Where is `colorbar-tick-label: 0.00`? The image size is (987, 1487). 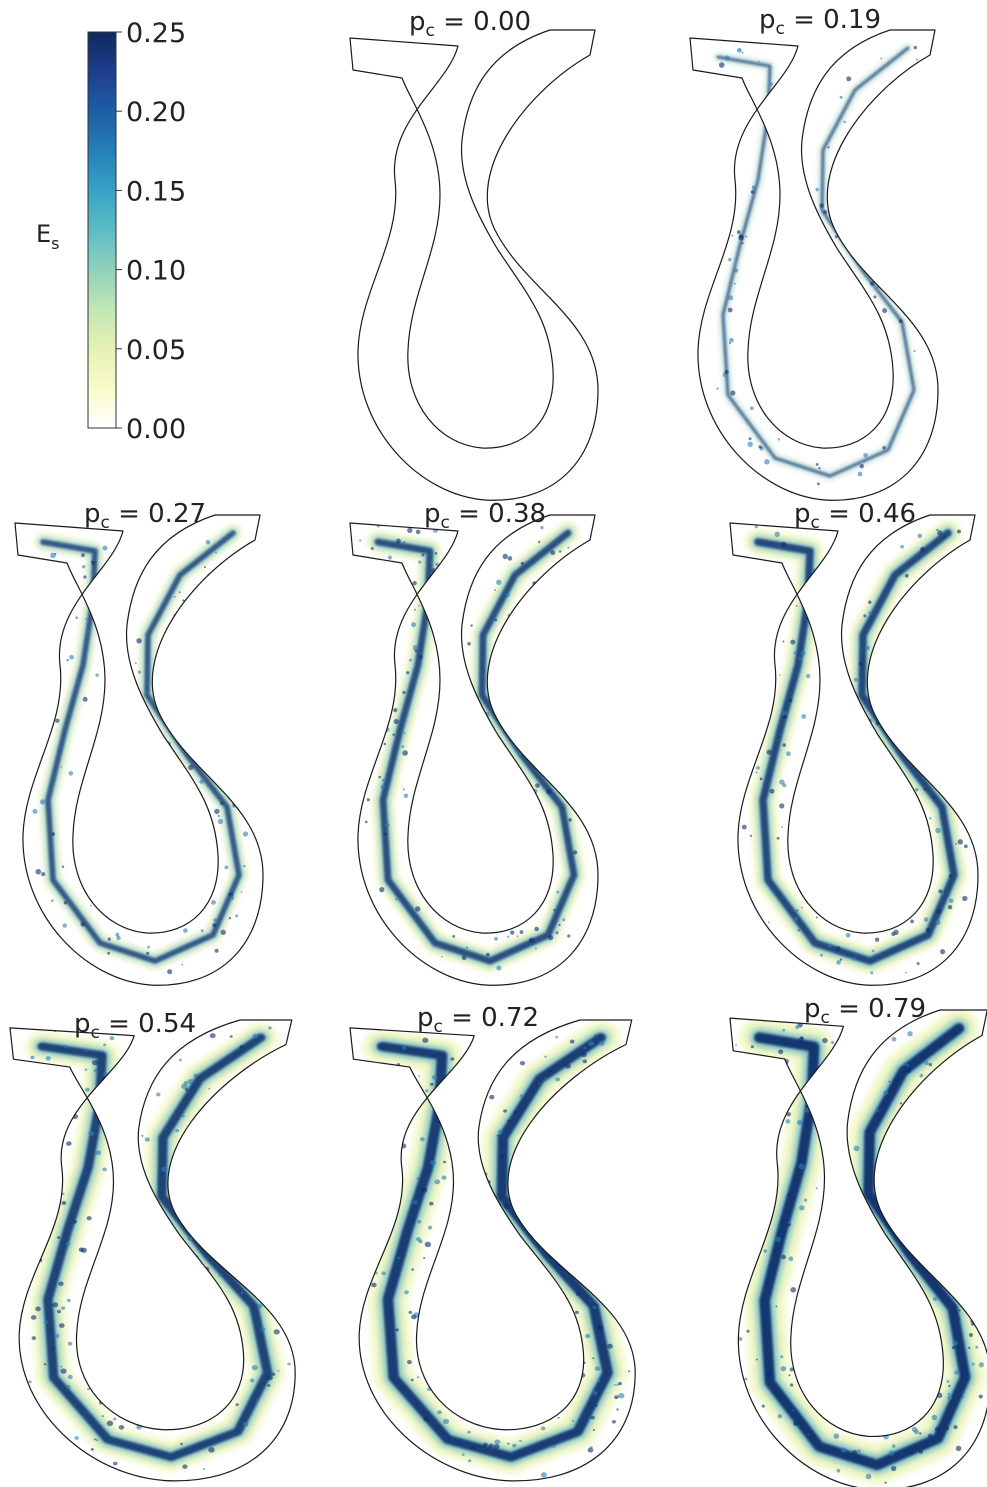
colorbar-tick-label: 0.00 is located at coordinates (156, 429).